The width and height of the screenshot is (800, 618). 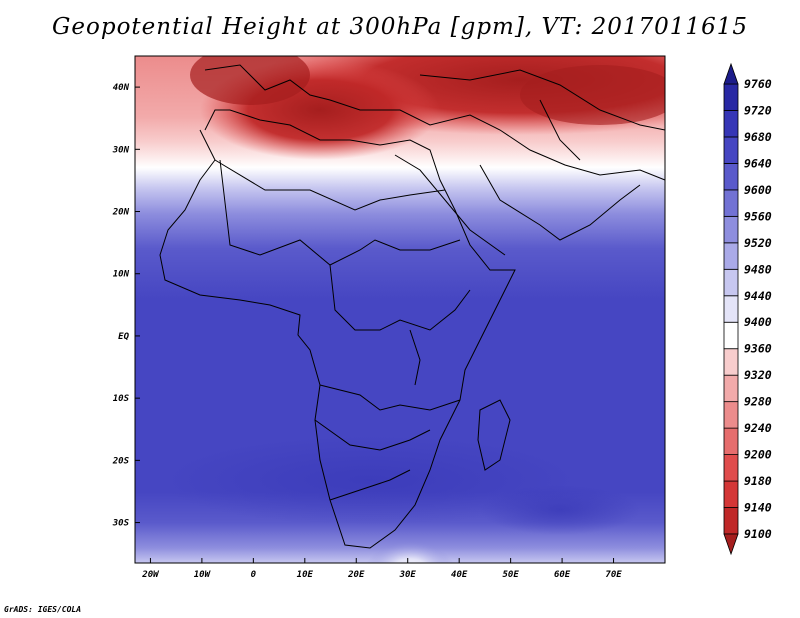 What do you see at coordinates (121, 461) in the screenshot?
I see `lat-tick-label: 20S` at bounding box center [121, 461].